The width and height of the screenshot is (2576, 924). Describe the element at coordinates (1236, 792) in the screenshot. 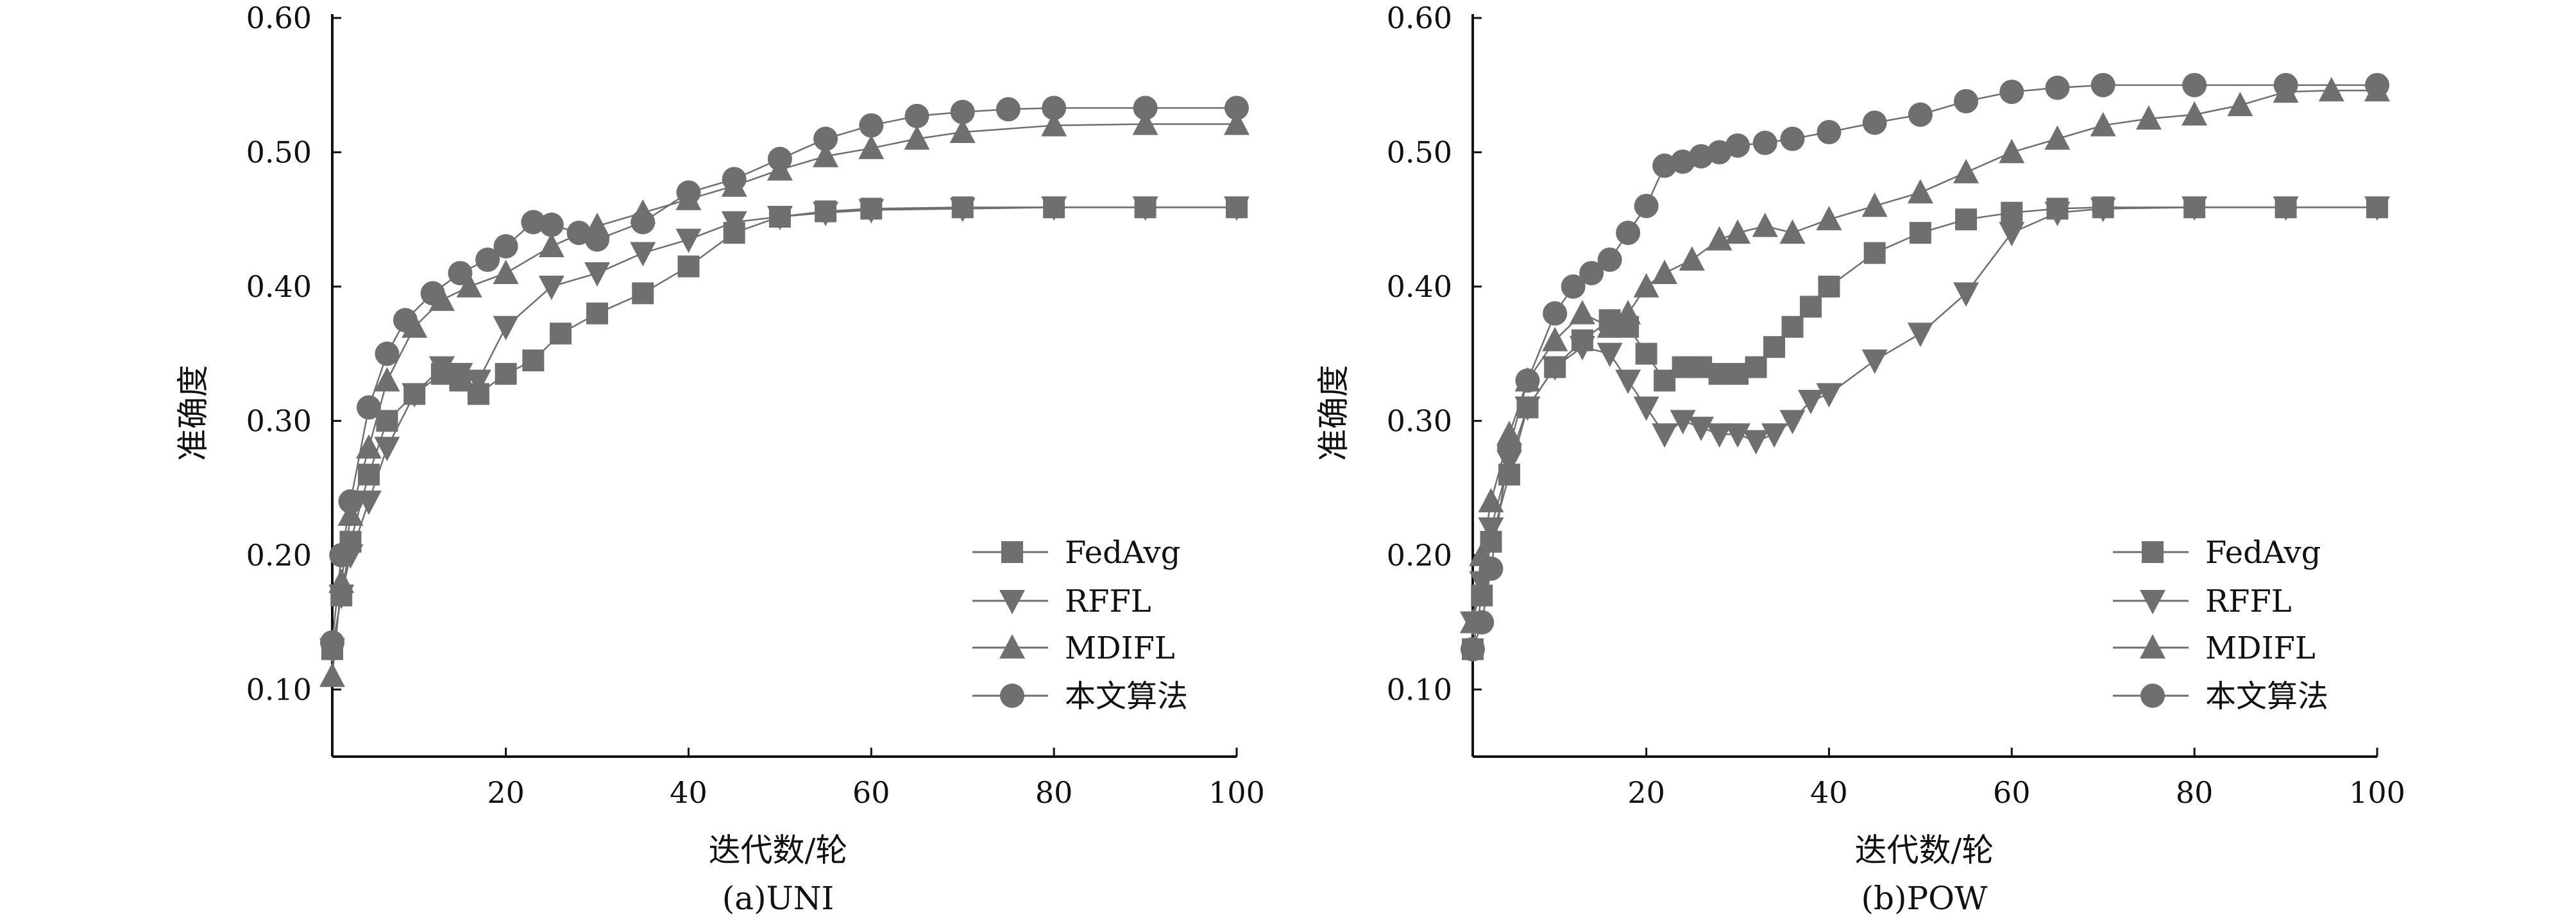

I see `x-tick-label: 100` at that location.